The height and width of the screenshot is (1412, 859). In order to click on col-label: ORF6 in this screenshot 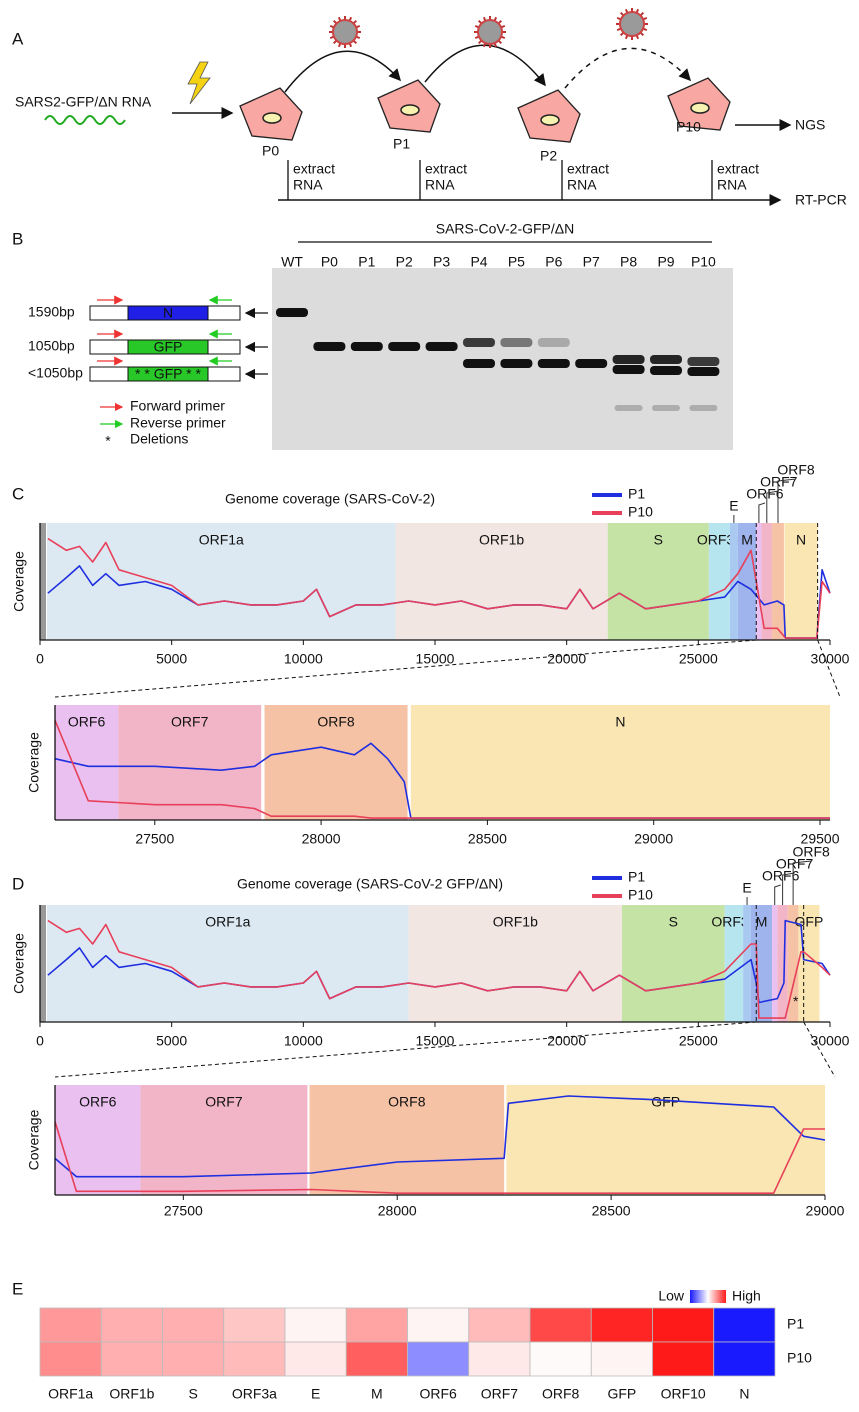, I will do `click(438, 1394)`.